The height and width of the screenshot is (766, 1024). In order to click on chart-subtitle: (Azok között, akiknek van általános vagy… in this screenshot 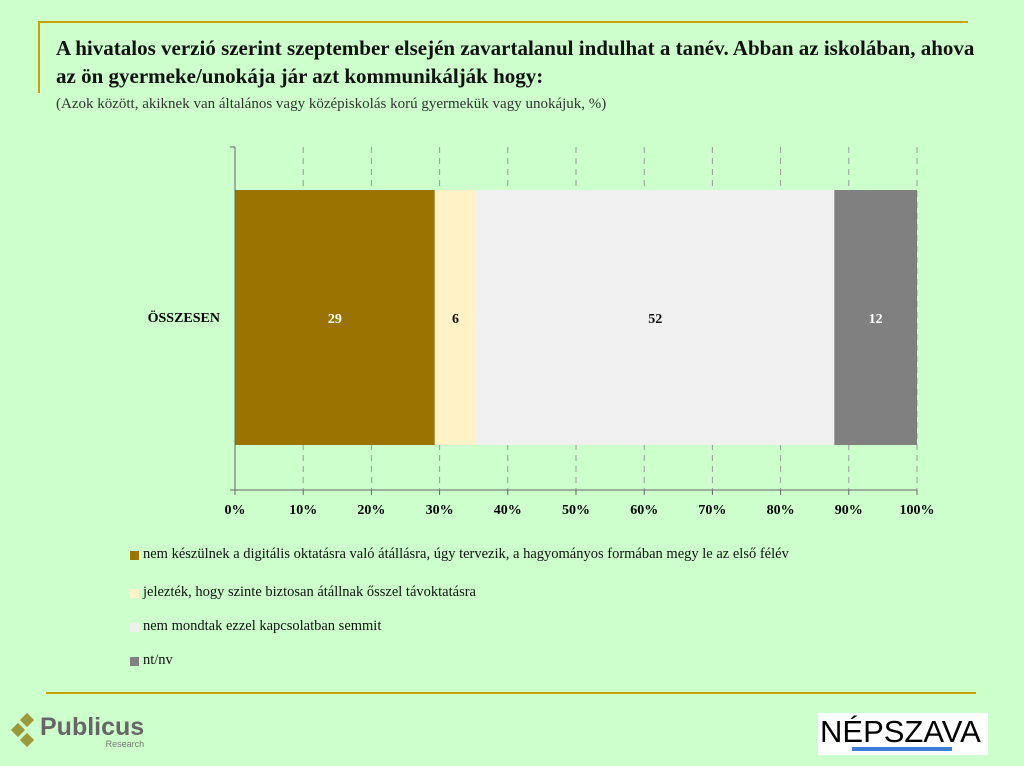, I will do `click(331, 104)`.